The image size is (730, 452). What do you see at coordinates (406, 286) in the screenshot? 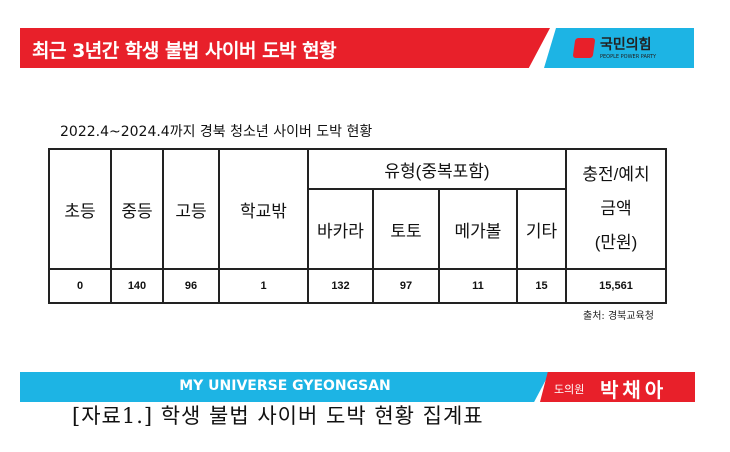
I see `cell: 97` at bounding box center [406, 286].